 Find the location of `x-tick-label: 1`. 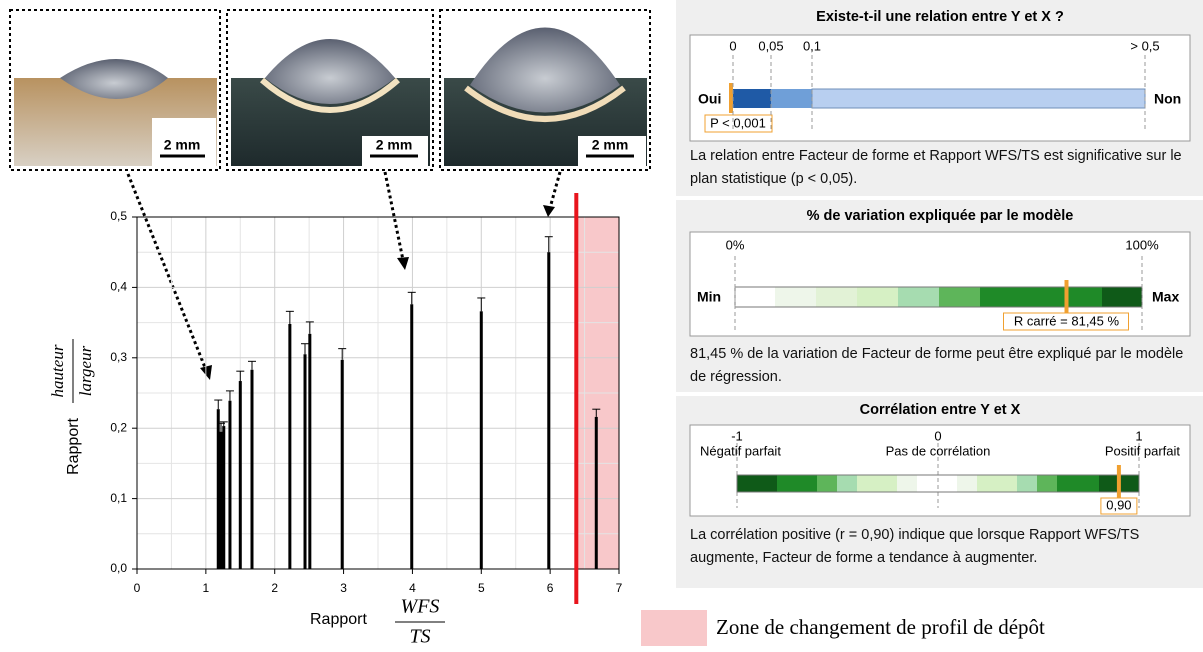

x-tick-label: 1 is located at coordinates (206, 588).